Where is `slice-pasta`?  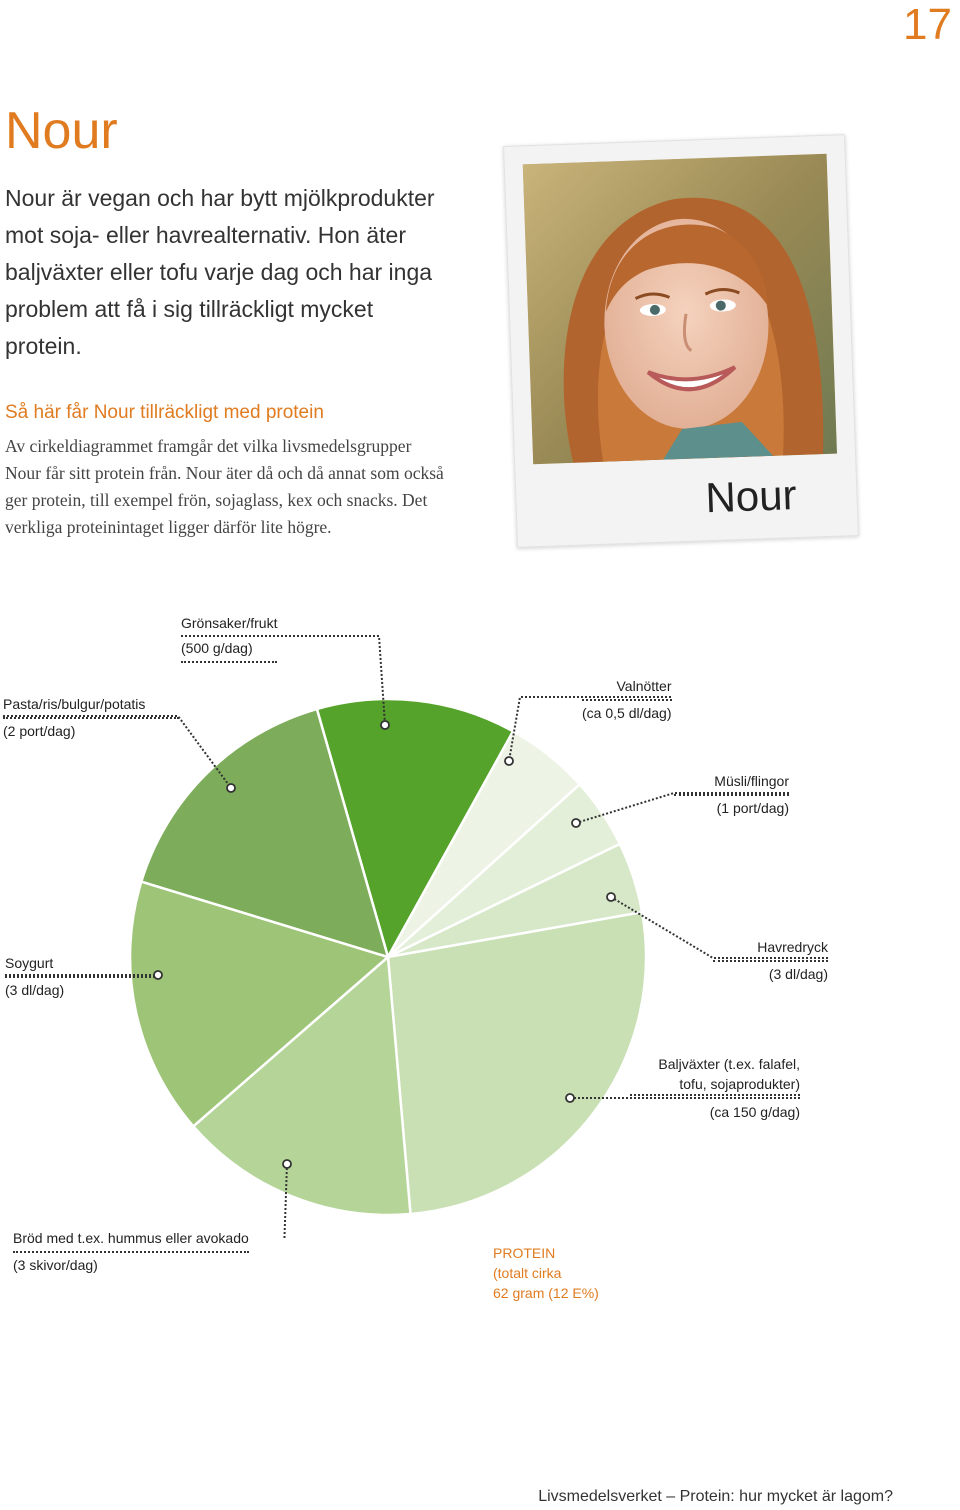
slice-pasta is located at coordinates (264, 833).